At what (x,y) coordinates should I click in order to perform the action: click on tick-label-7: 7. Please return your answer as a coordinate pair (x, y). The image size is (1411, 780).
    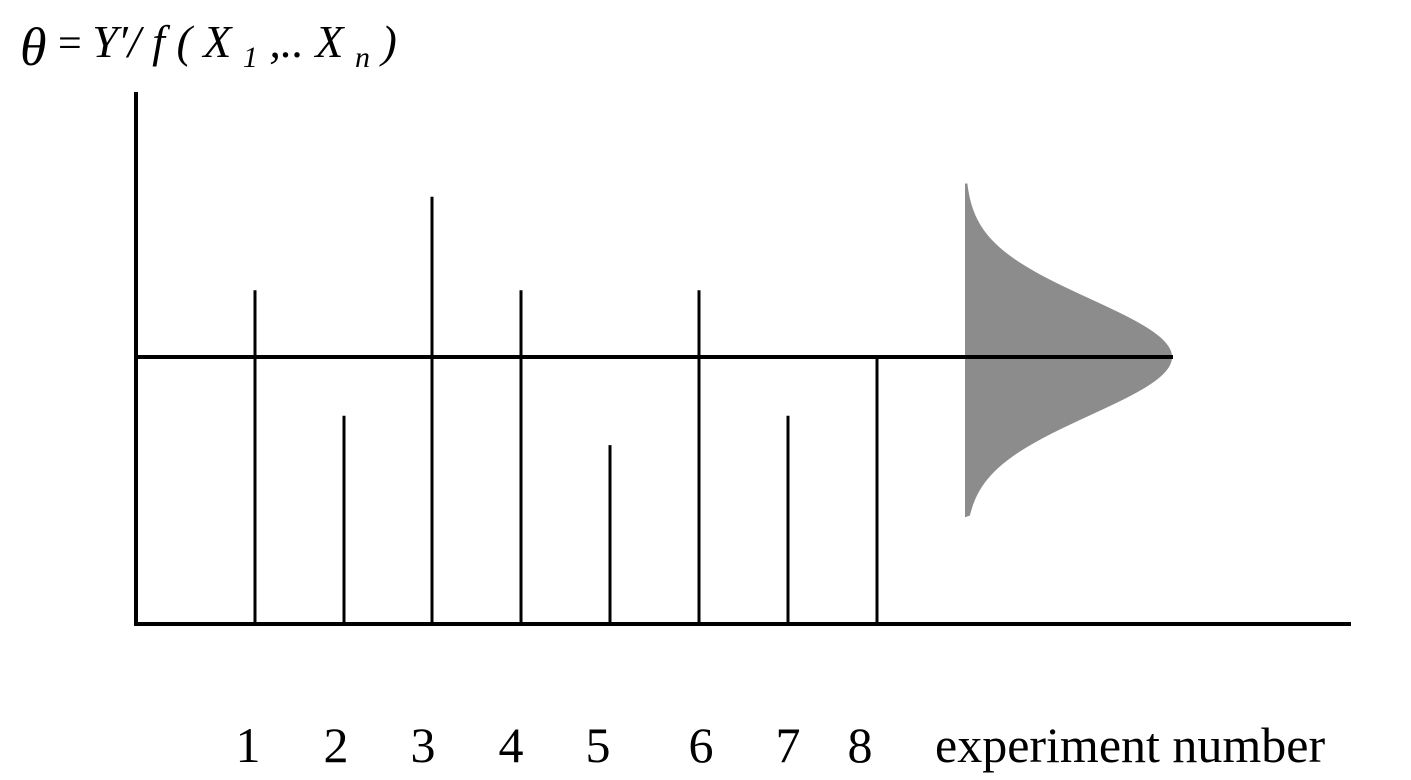
    Looking at the image, I should click on (788, 745).